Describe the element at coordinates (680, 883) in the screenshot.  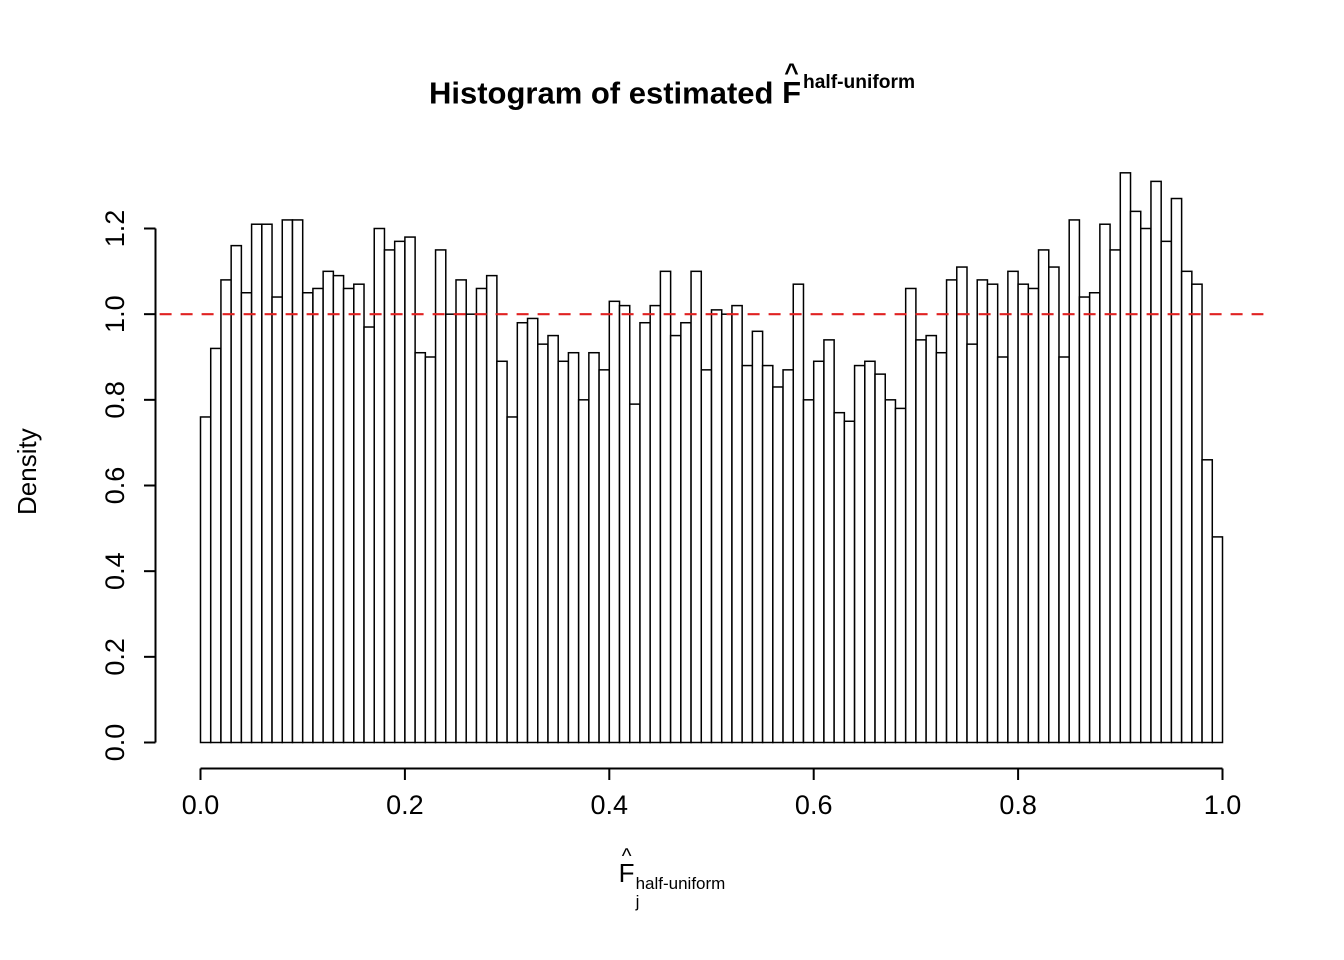
I see `xlabel-superscript: half-uniform` at that location.